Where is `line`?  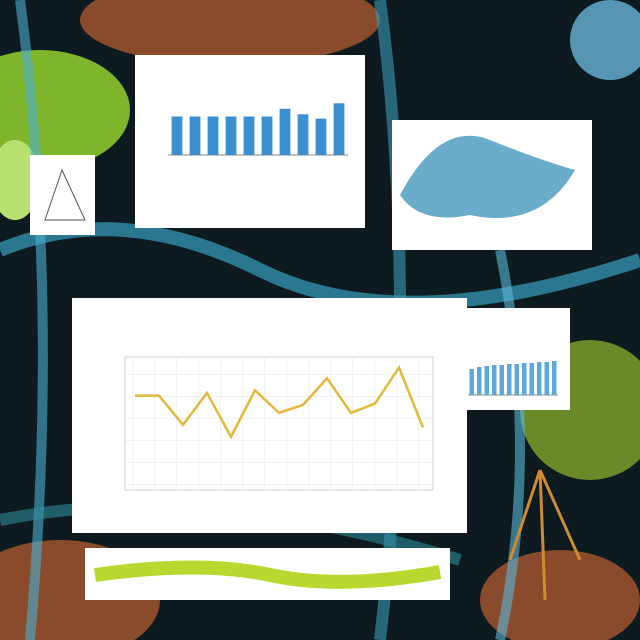
line is located at coordinates (280, 402).